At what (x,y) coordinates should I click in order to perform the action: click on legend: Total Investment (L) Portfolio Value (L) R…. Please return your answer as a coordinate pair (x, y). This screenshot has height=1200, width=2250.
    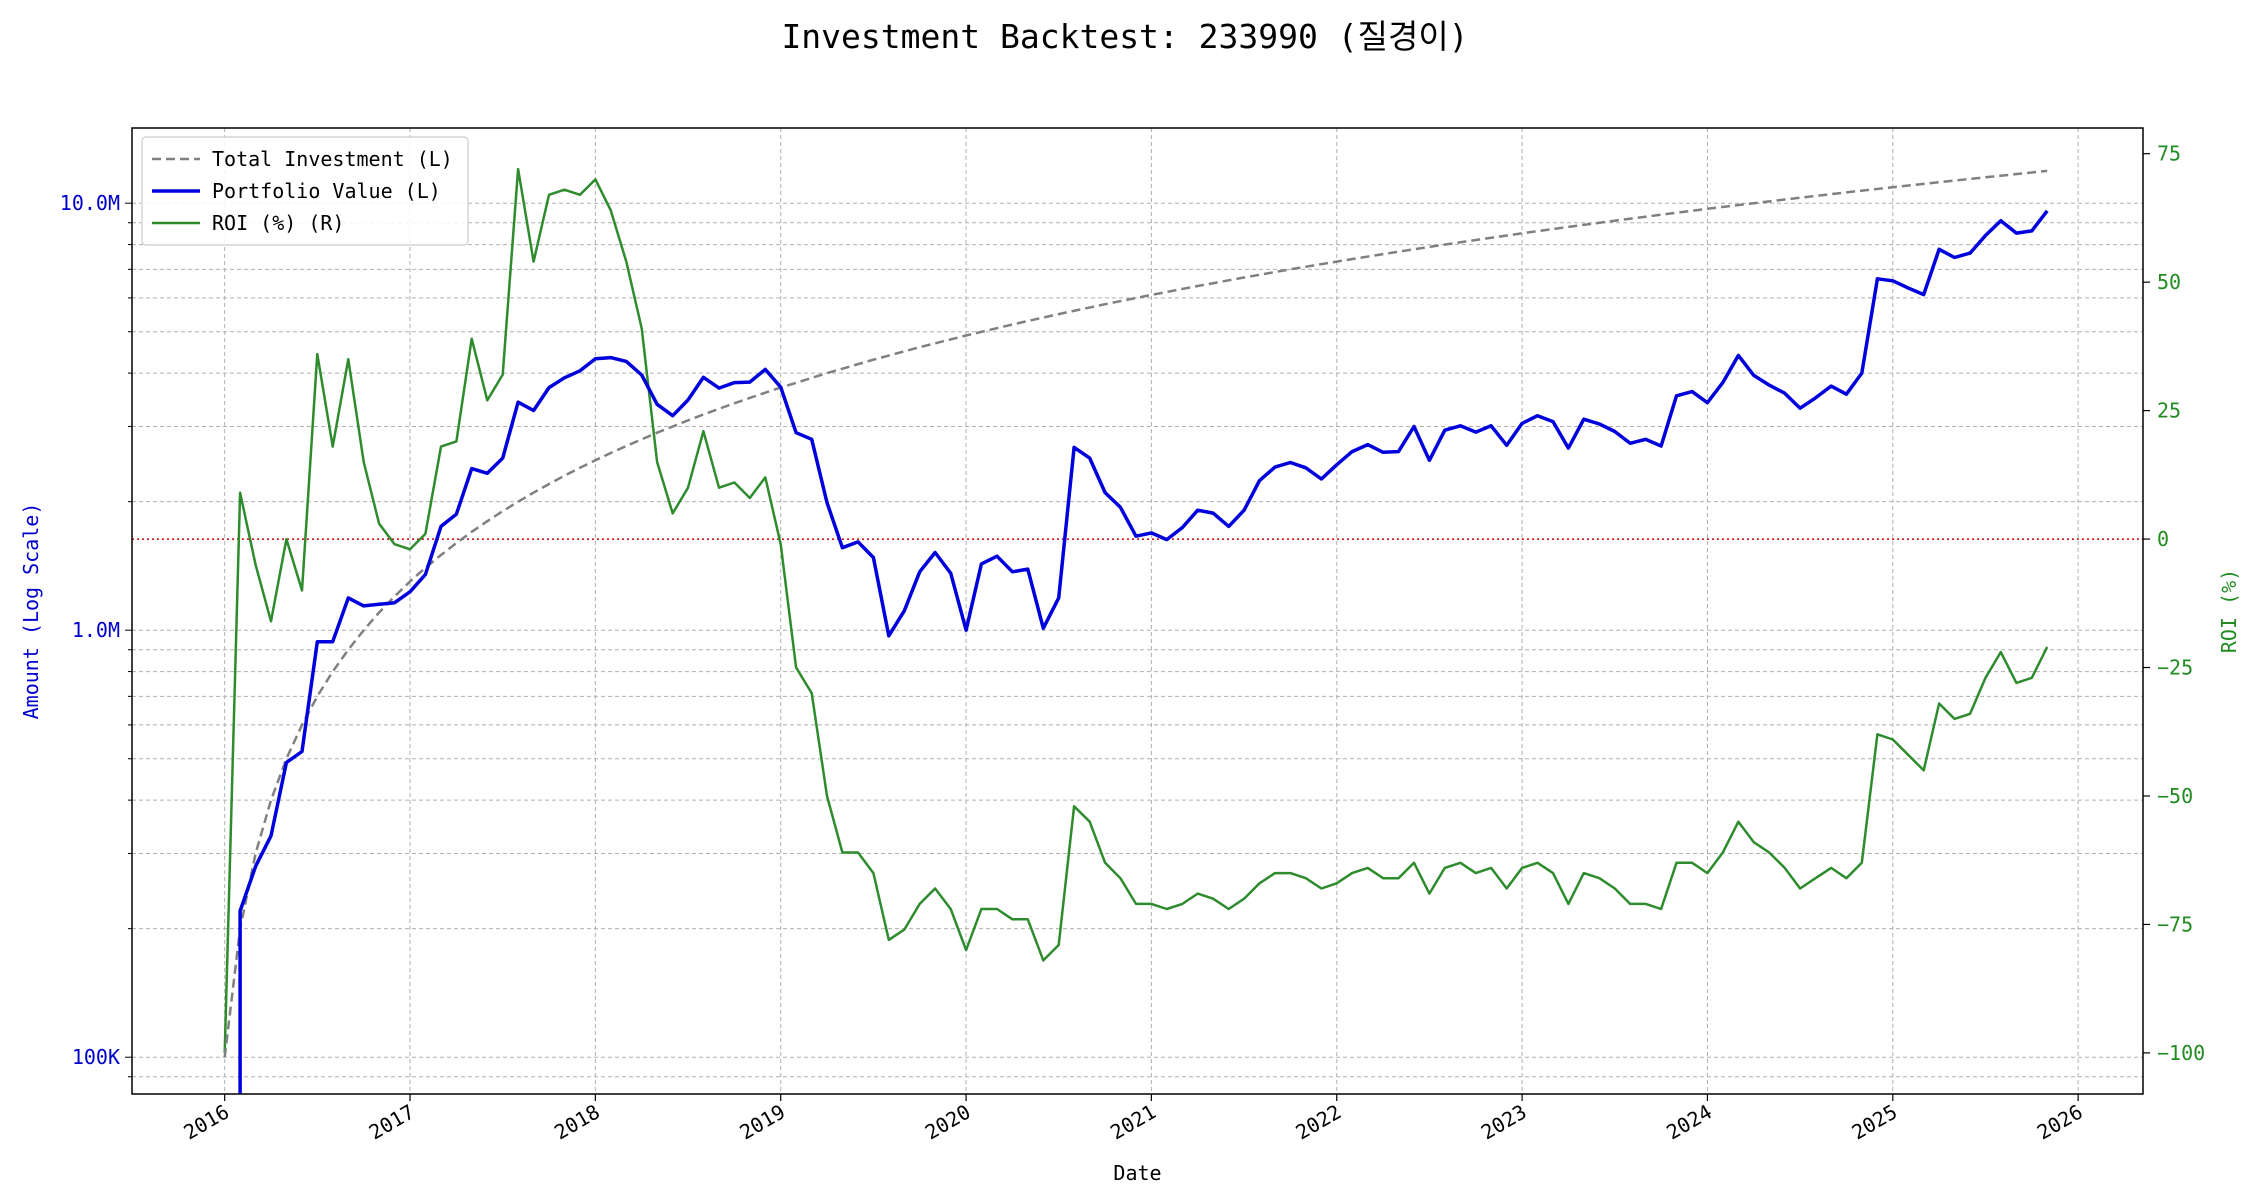
    Looking at the image, I should click on (305, 191).